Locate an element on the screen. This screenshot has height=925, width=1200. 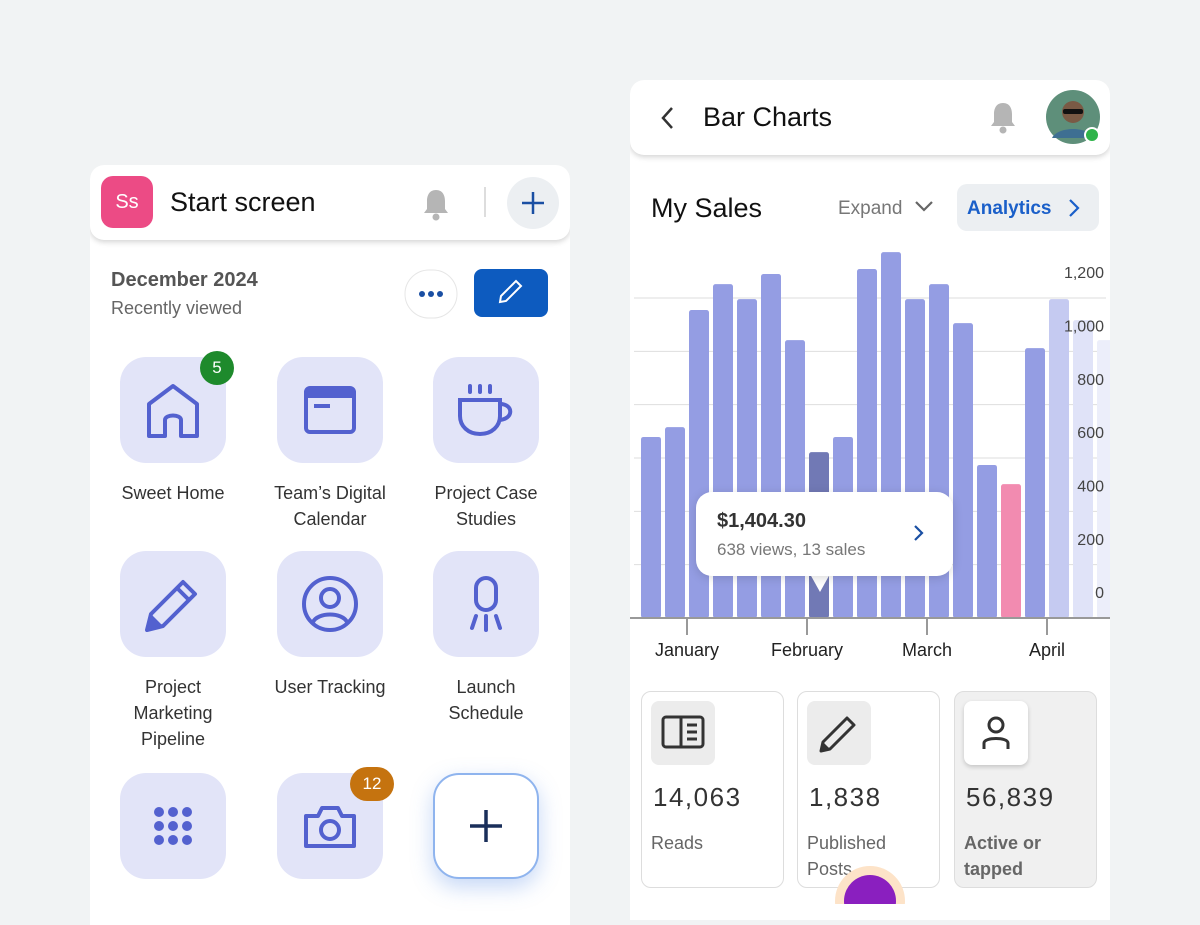
y-tick-label: 1,200 is located at coordinates (1084, 273).